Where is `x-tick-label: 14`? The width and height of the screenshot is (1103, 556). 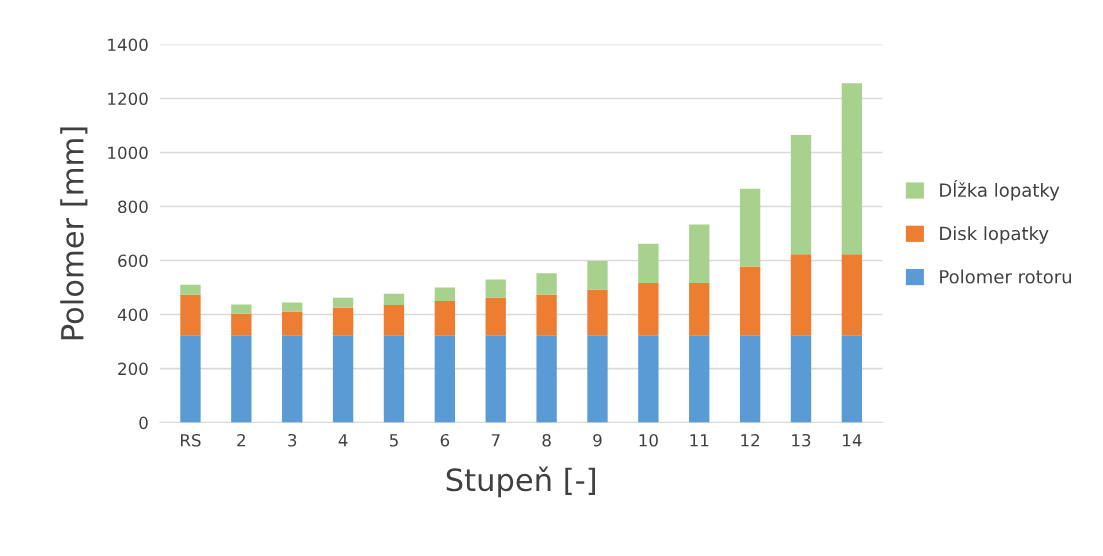 x-tick-label: 14 is located at coordinates (852, 440).